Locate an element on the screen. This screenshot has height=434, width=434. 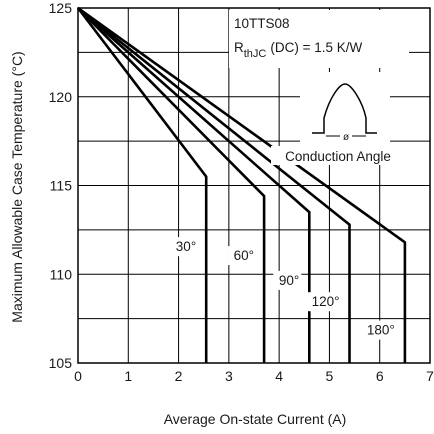
device-name: 10TTS08 is located at coordinates (262, 23).